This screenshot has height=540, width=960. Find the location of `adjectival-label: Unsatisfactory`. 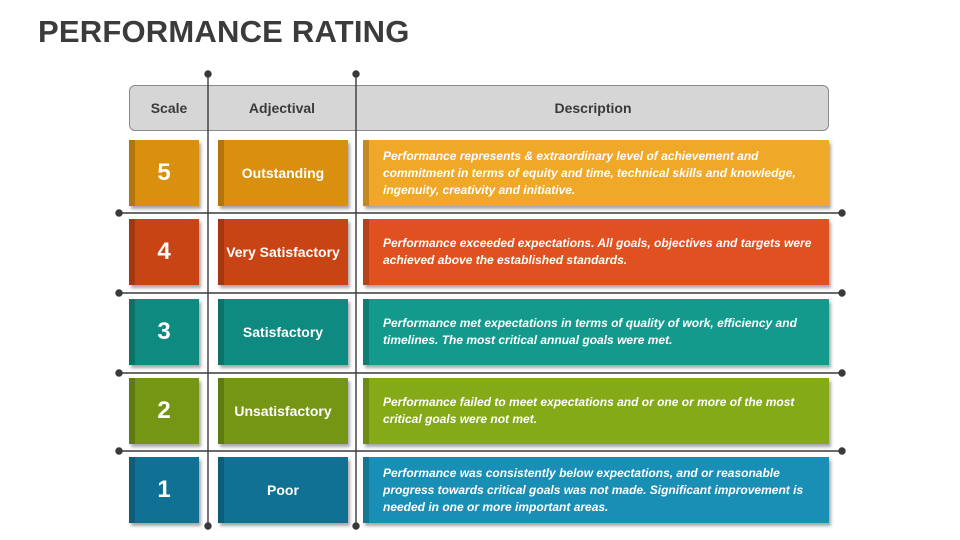

adjectival-label: Unsatisfactory is located at coordinates (283, 411).